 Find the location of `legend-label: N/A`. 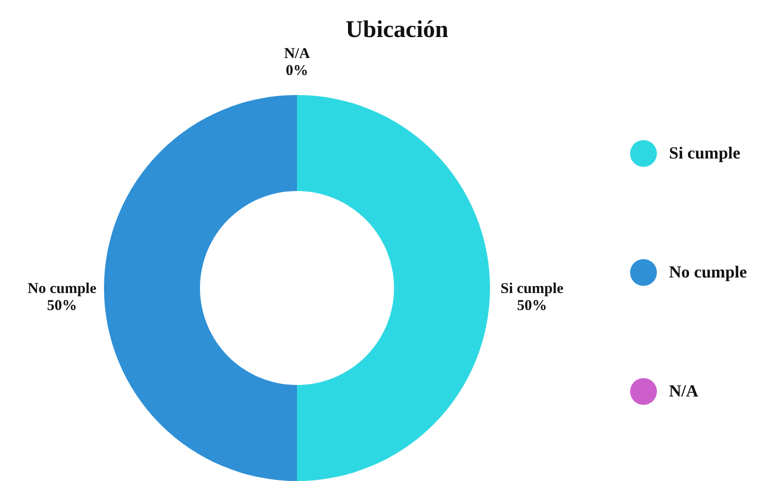

legend-label: N/A is located at coordinates (684, 391).